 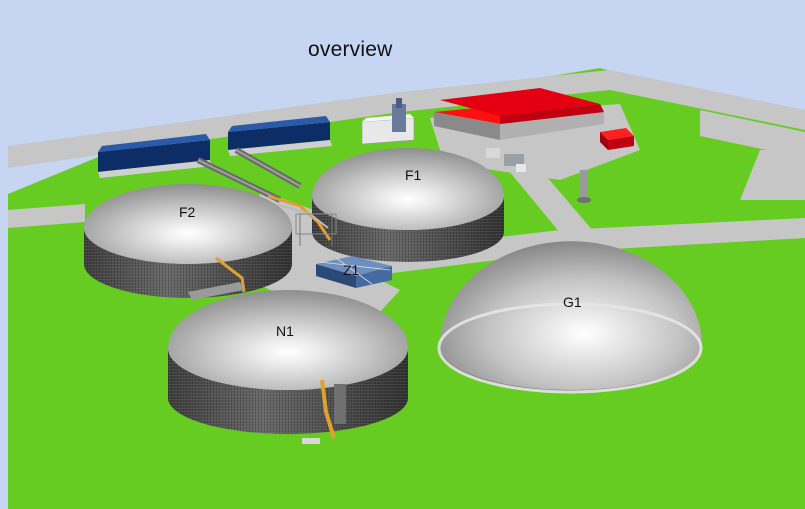 I want to click on sky-left-cut, so click(x=4, y=379).